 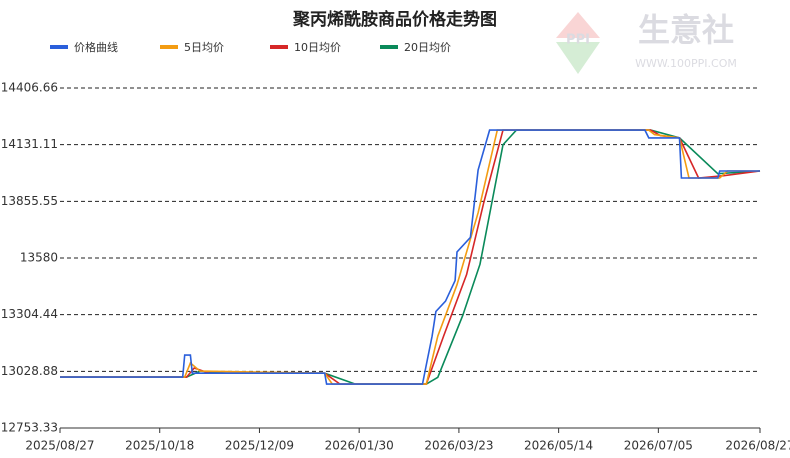 What do you see at coordinates (29, 314) in the screenshot?
I see `y-tick-label: 13304.44` at bounding box center [29, 314].